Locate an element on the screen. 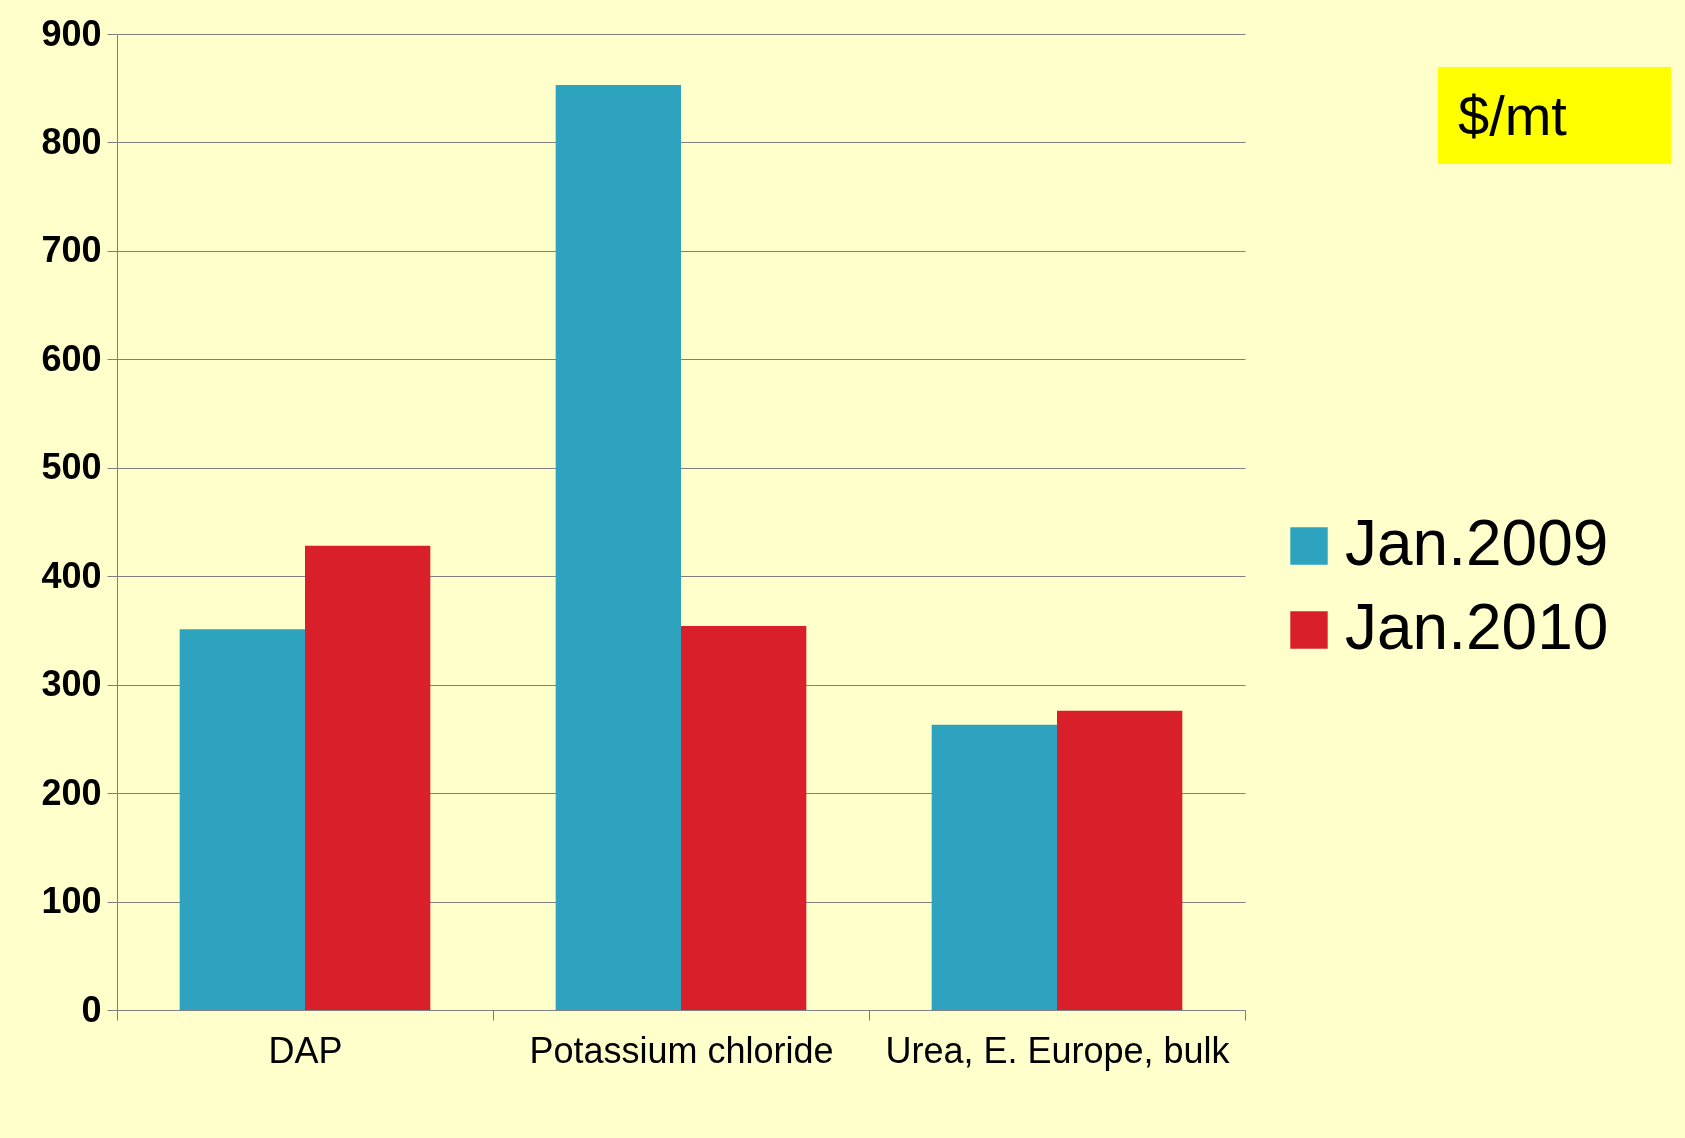 This screenshot has width=1685, height=1138. legend-label: Jan.2009 is located at coordinates (1477, 543).